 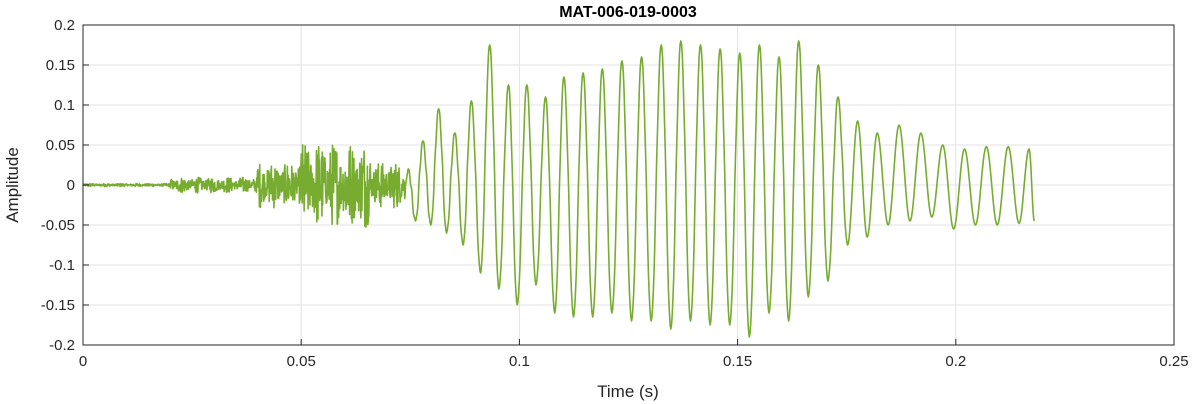 What do you see at coordinates (955, 361) in the screenshot?
I see `x-tick-label: 0.2` at bounding box center [955, 361].